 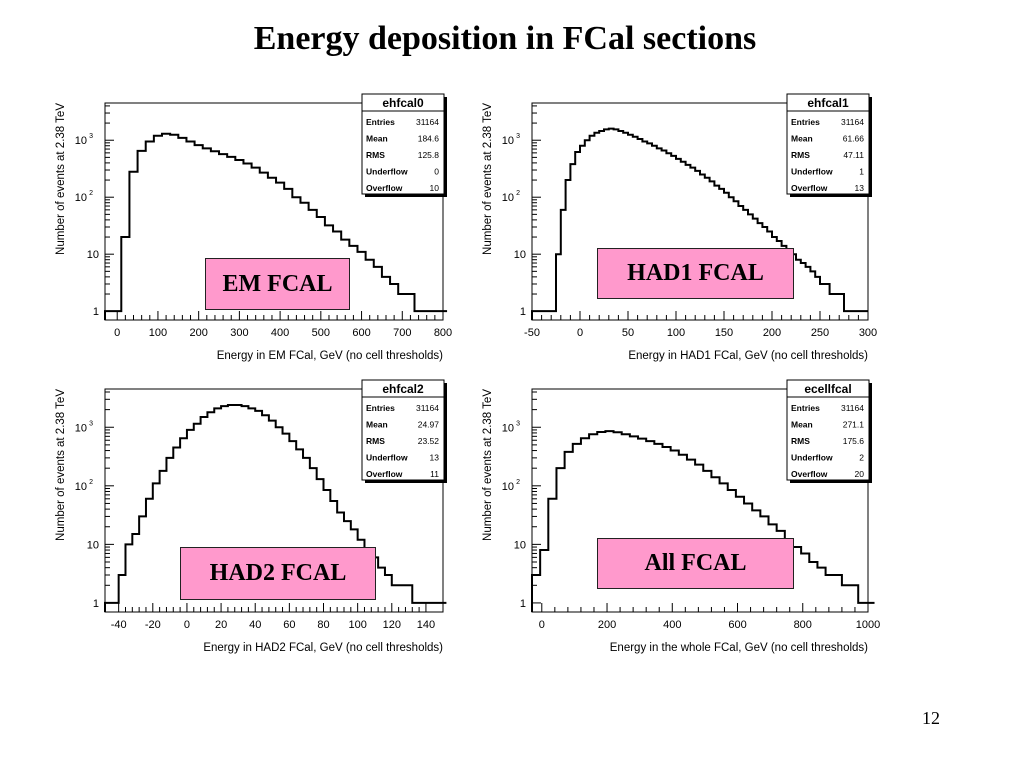 What do you see at coordinates (402, 333) in the screenshot?
I see `x-tick-label: 700` at bounding box center [402, 333].